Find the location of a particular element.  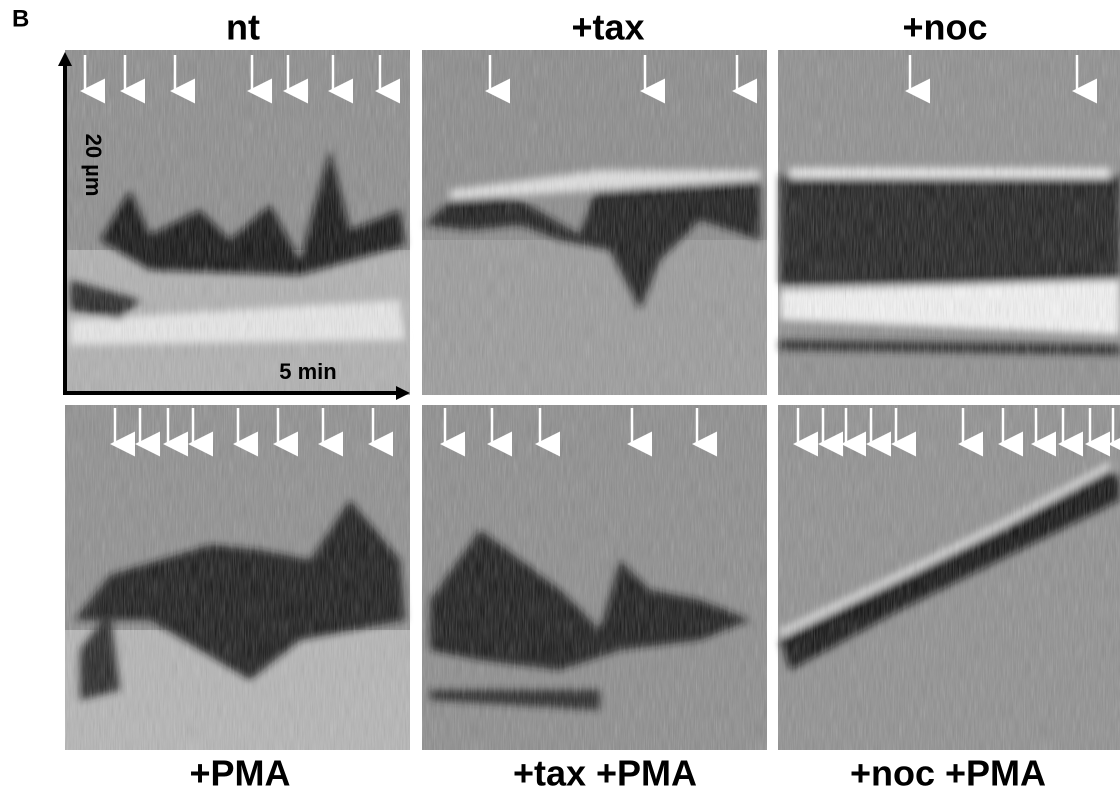

row-label: +noc +PMA is located at coordinates (948, 773).